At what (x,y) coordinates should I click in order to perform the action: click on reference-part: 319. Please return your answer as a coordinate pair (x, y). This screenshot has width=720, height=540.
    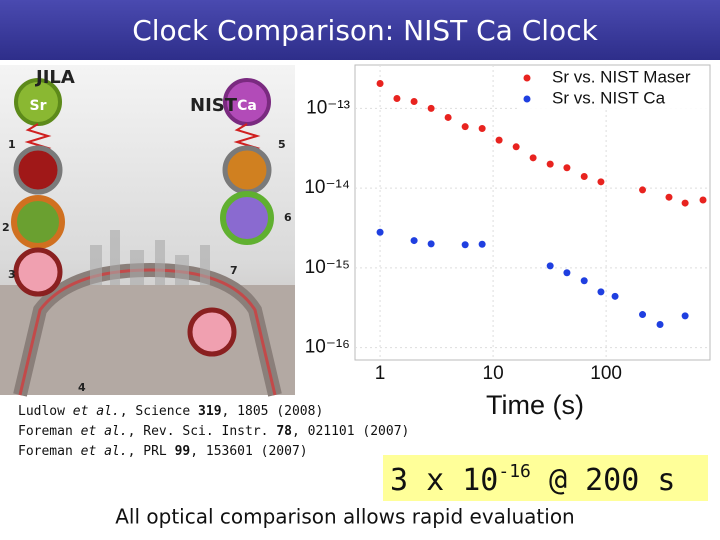
    Looking at the image, I should click on (209, 411).